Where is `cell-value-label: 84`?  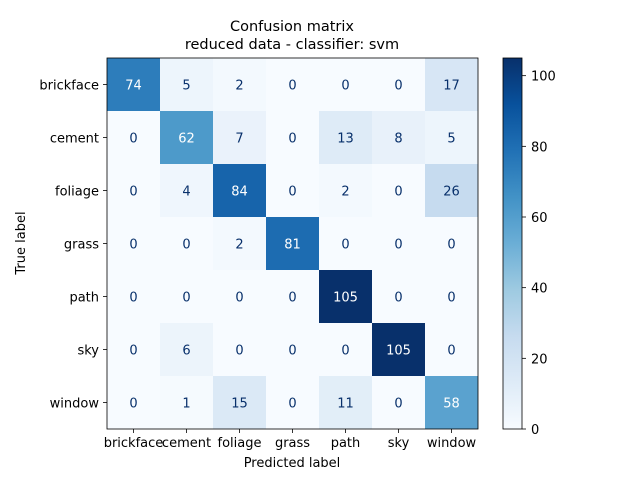 cell-value-label: 84 is located at coordinates (239, 192).